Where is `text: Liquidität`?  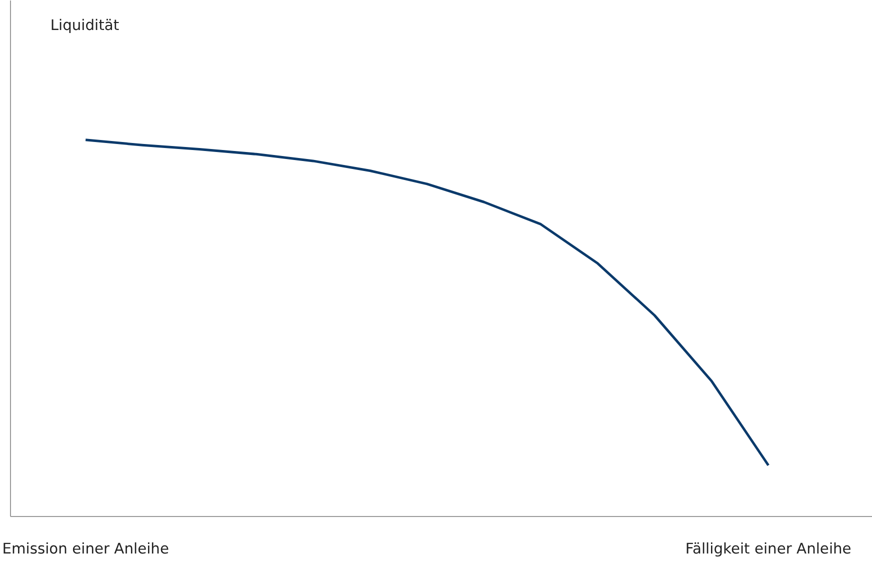
text: Liquidität is located at coordinates (85, 25).